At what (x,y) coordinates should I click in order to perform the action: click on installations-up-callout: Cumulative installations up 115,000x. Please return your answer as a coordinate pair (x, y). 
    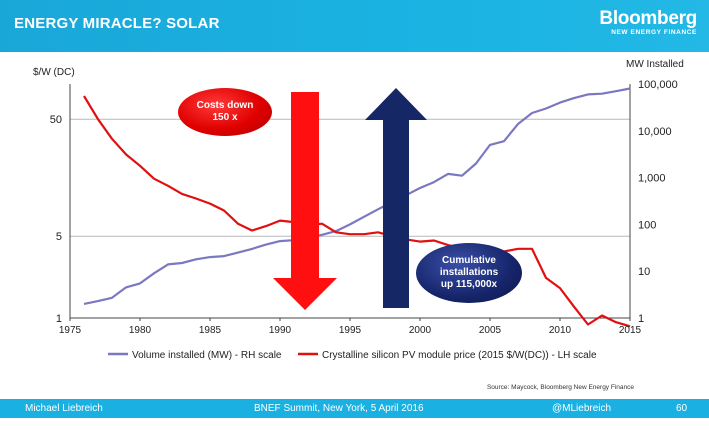
    Looking at the image, I should click on (469, 273).